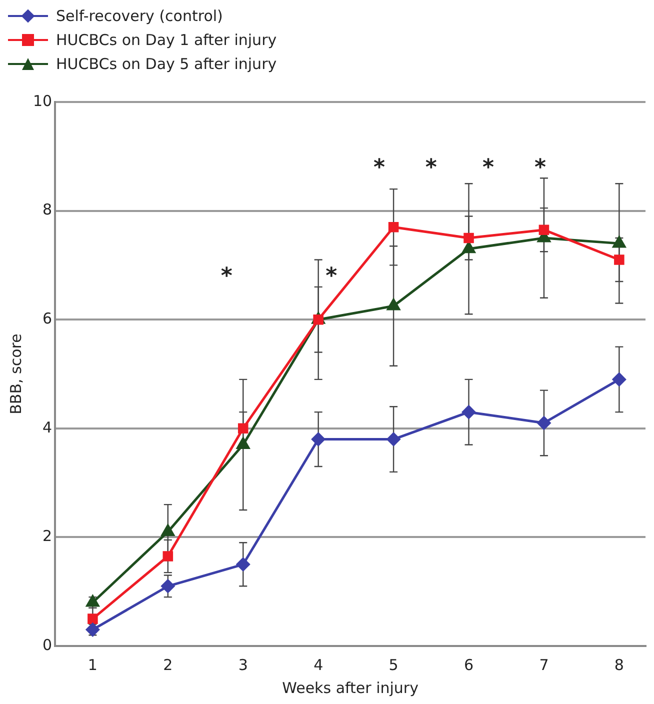 The width and height of the screenshot is (654, 704). I want to click on y-tick-label: 4, so click(47, 427).